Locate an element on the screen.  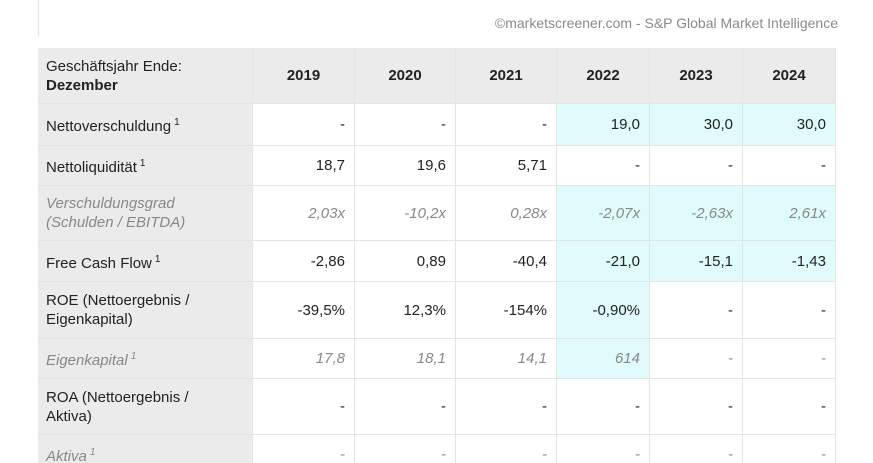
year-header: 2019 is located at coordinates (304, 76).